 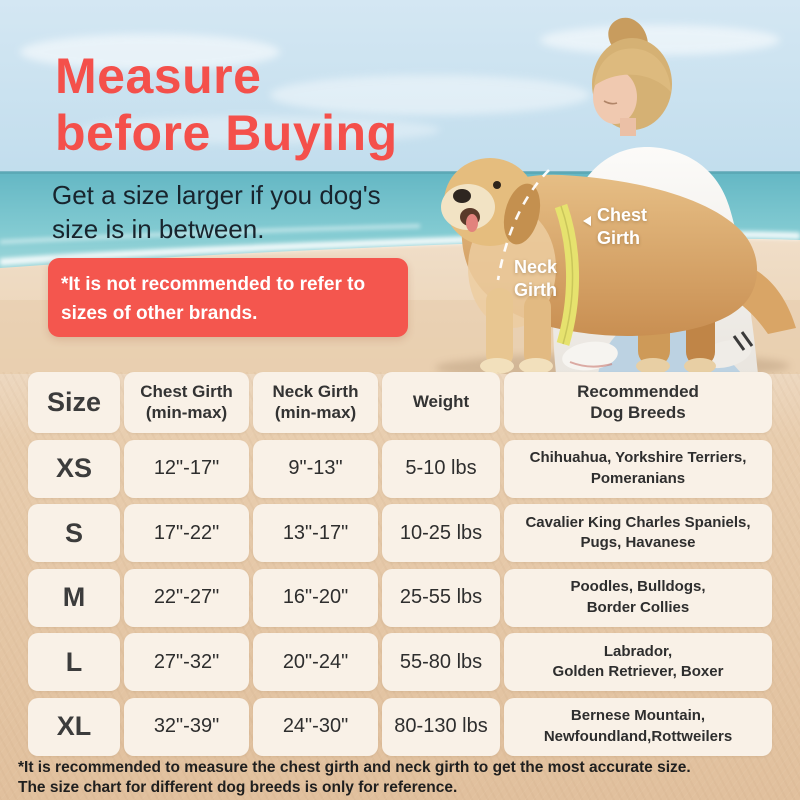 I want to click on closed-eye, so click(x=610, y=102).